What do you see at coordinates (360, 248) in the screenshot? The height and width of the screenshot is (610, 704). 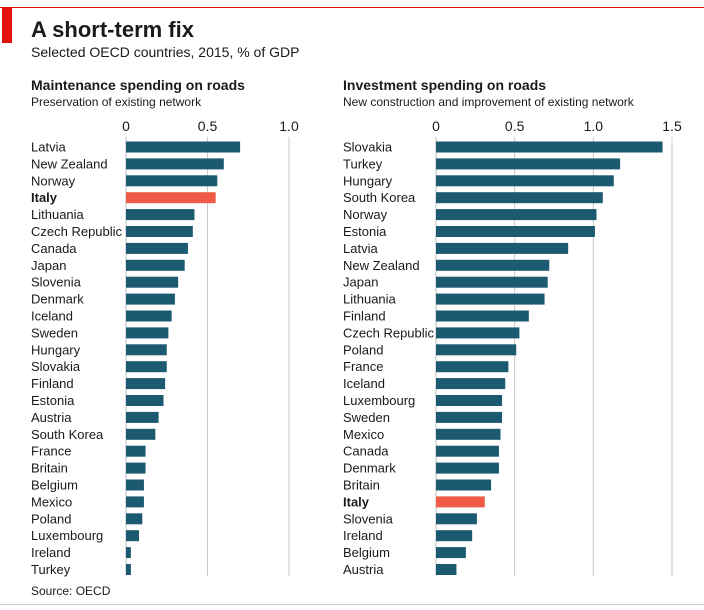 I see `category-label: Latvia` at bounding box center [360, 248].